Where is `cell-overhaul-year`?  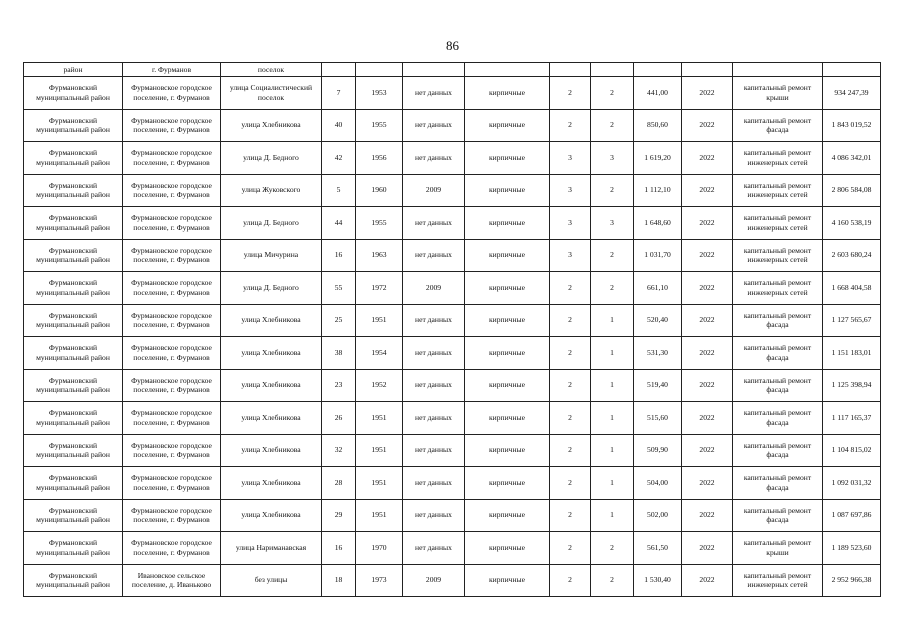 cell-overhaul-year is located at coordinates (433, 69).